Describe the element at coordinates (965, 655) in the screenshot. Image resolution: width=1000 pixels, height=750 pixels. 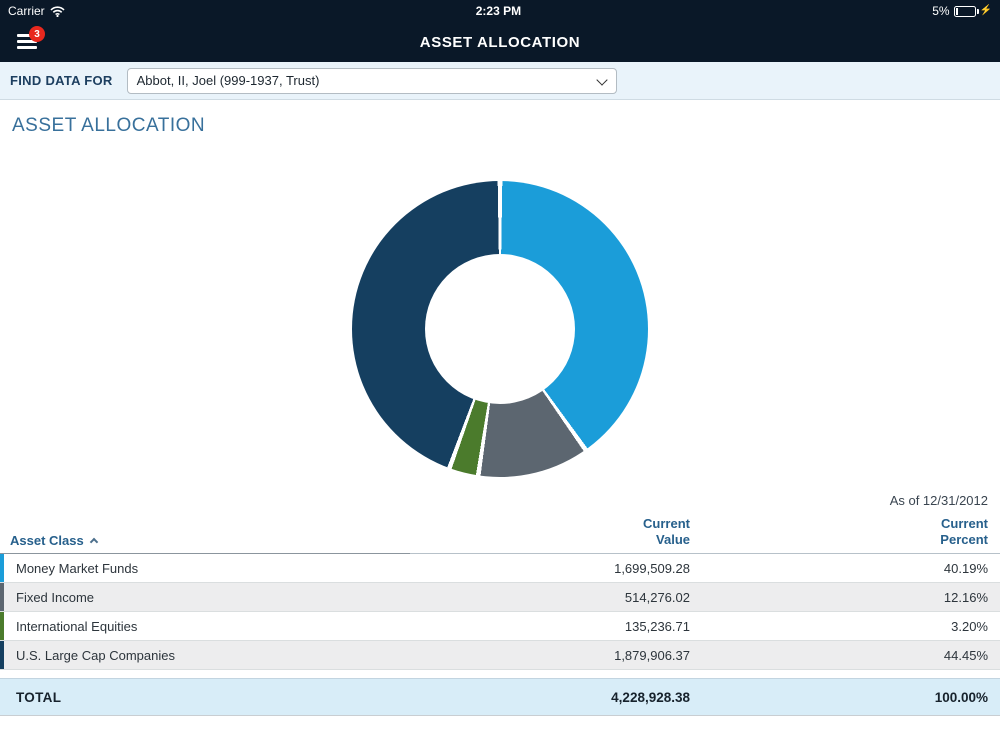
I see `current-percent-cell: 44.45%` at that location.